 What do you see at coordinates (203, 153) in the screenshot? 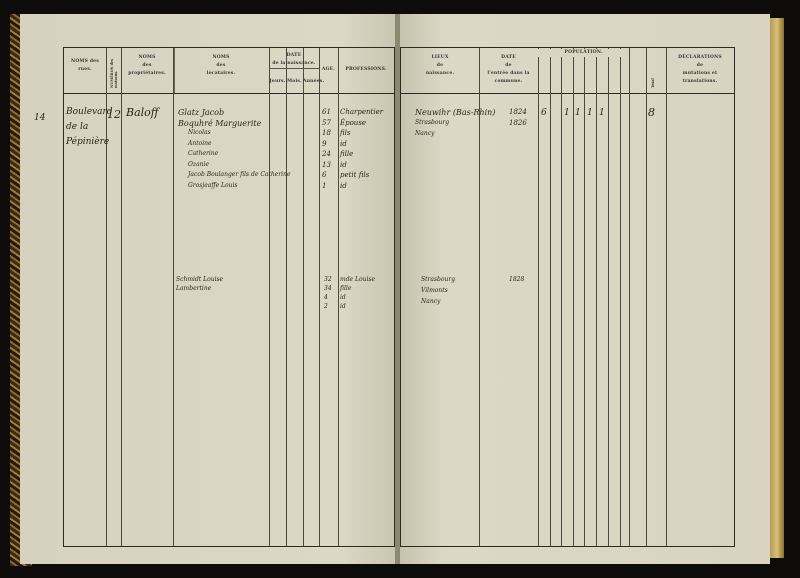
I see `tenant-name: Catherine` at bounding box center [203, 153].